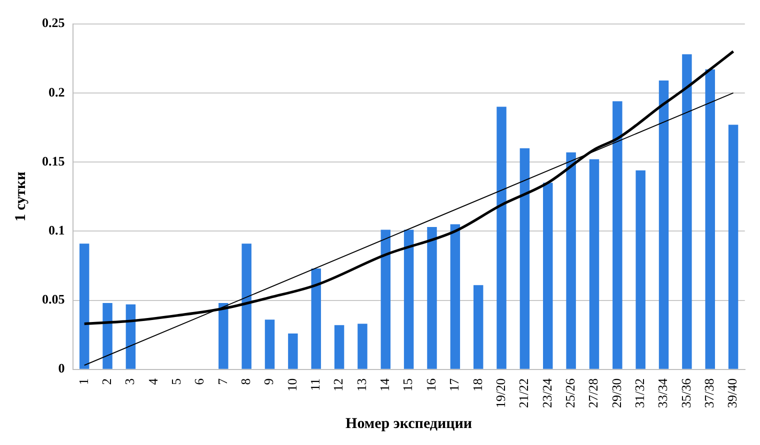  Describe the element at coordinates (56, 230) in the screenshot. I see `y-tick-label: 0.1` at that location.